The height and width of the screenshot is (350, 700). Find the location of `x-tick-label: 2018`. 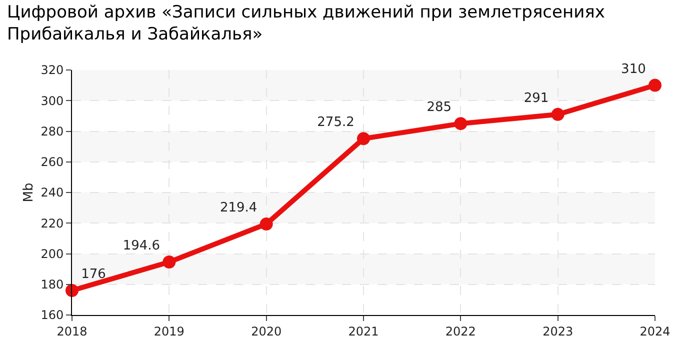

x-tick-label: 2018 is located at coordinates (72, 331).